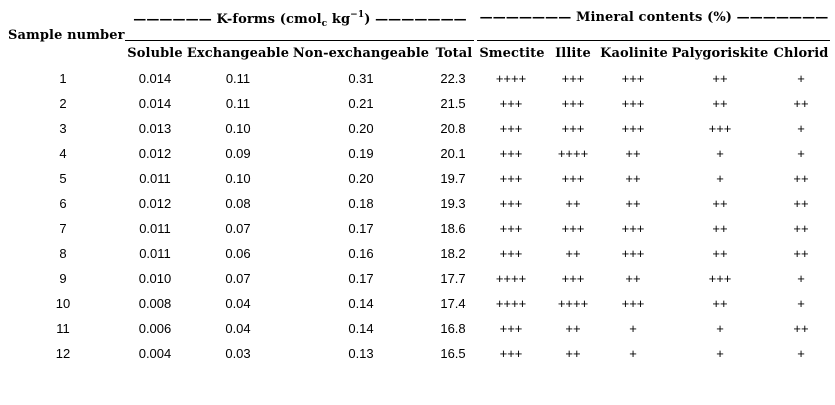 This screenshot has height=405, width=835. Describe the element at coordinates (238, 53) in the screenshot. I see `column-header-exchangeable: Exchangeable` at that location.